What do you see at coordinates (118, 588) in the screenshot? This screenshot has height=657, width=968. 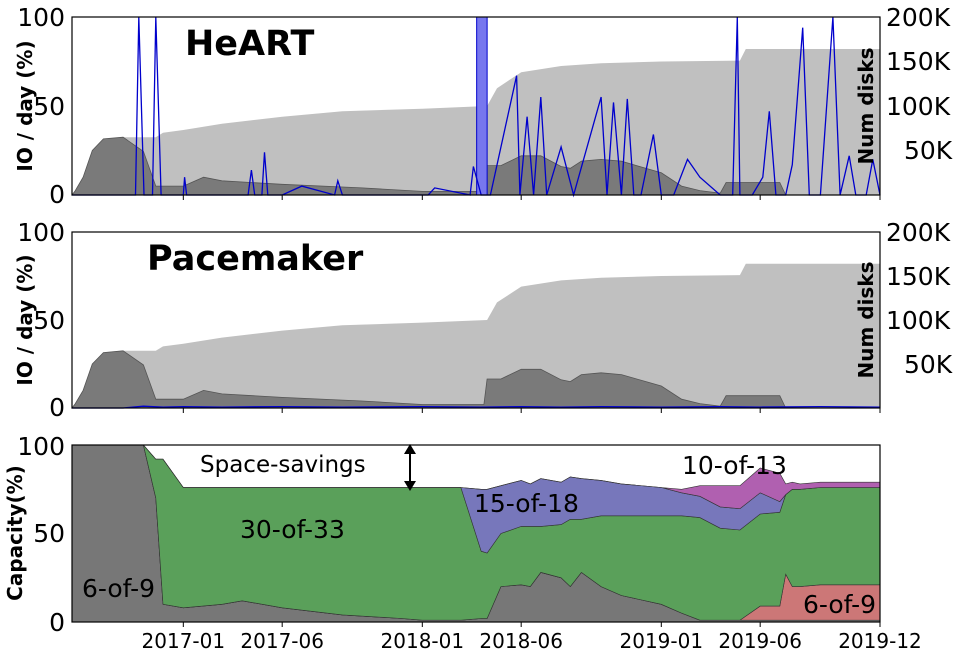 I see `region-label-6-of-9-grey: 6-of-9` at bounding box center [118, 588].